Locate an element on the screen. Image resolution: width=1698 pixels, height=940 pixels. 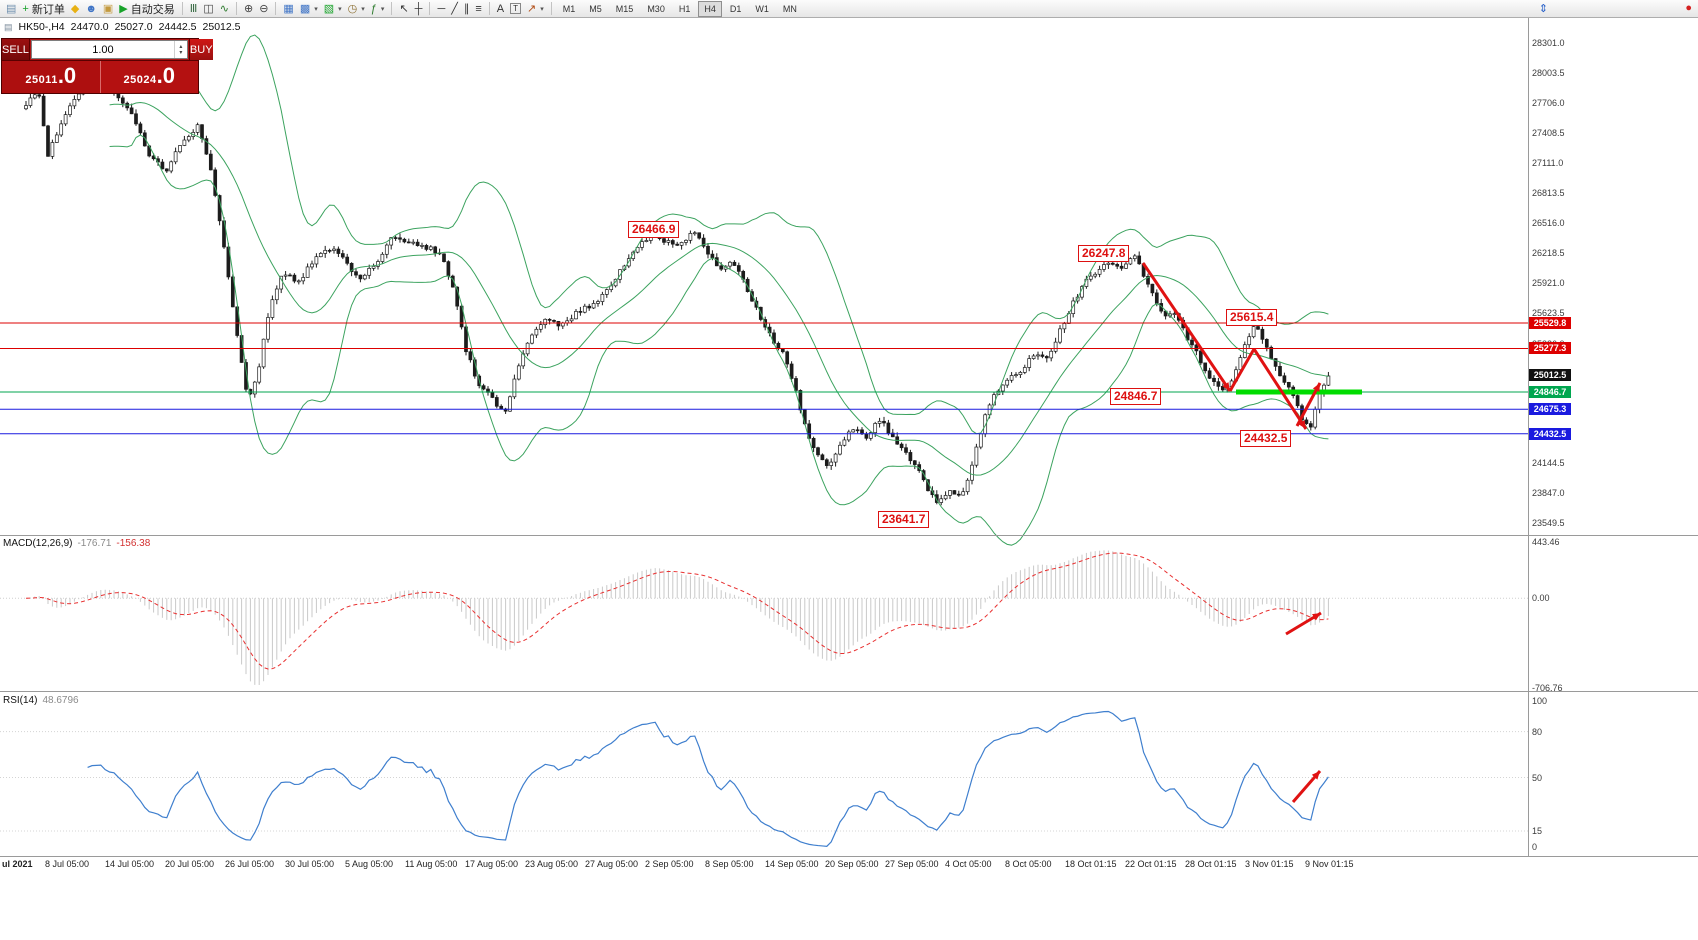
buy-button: BUY is located at coordinates (200, 49).